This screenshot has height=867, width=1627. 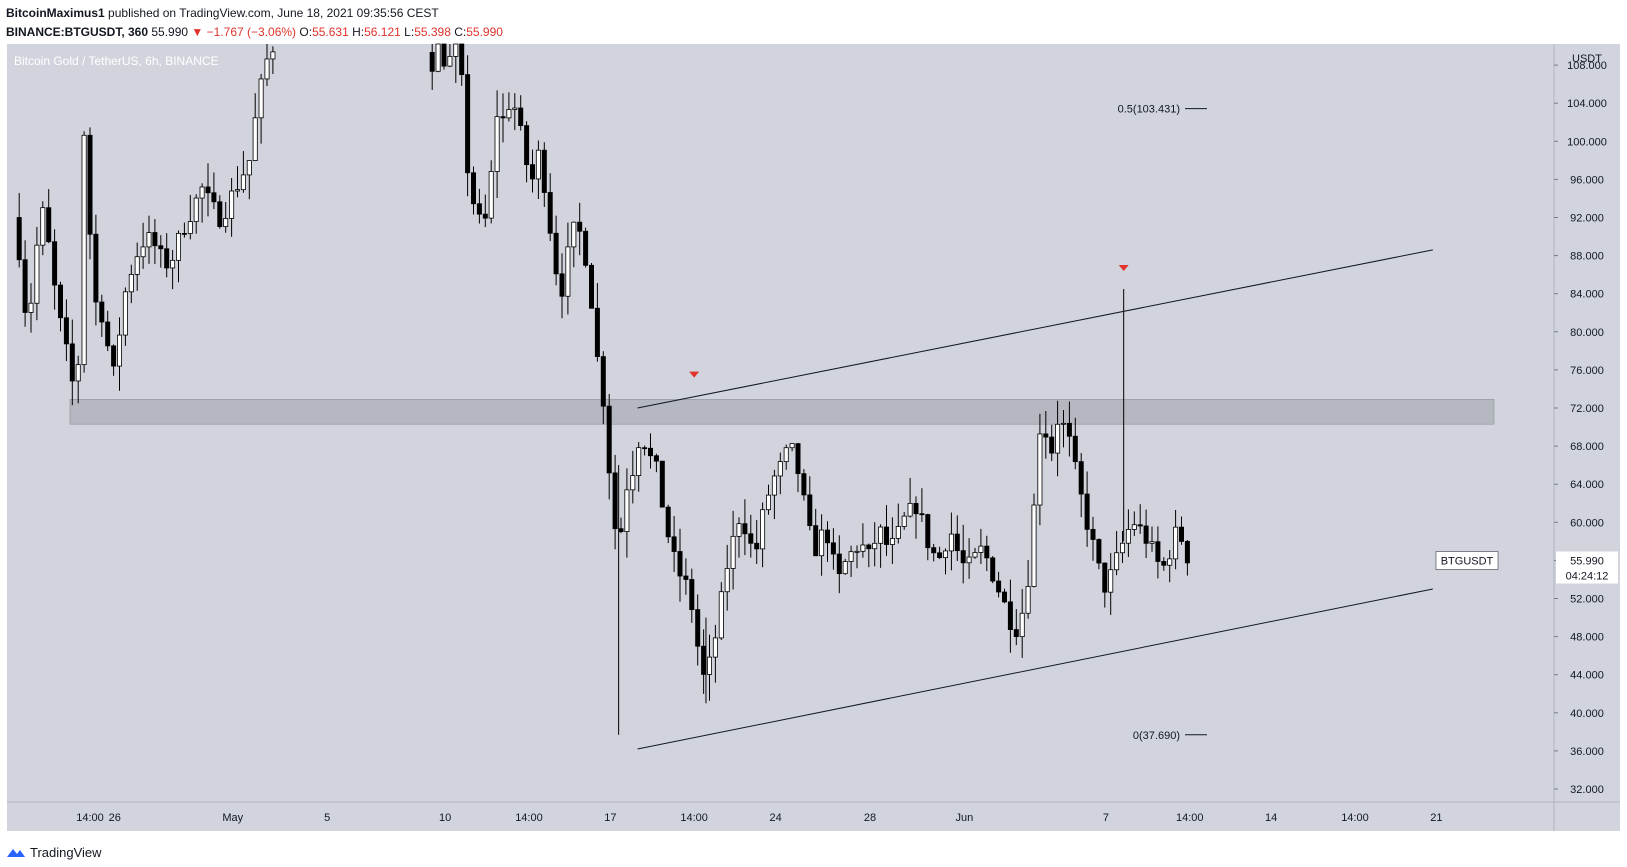 What do you see at coordinates (16, 853) in the screenshot?
I see `tradingview-logo-icon` at bounding box center [16, 853].